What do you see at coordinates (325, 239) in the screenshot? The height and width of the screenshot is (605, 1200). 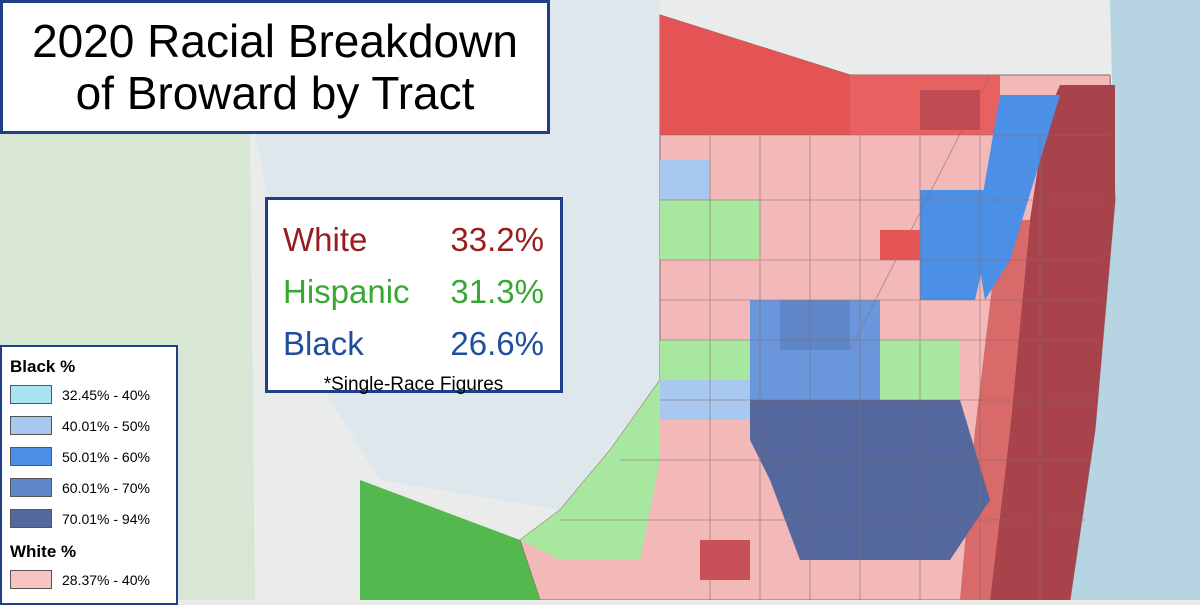 I see `stat-label-white: White` at bounding box center [325, 239].